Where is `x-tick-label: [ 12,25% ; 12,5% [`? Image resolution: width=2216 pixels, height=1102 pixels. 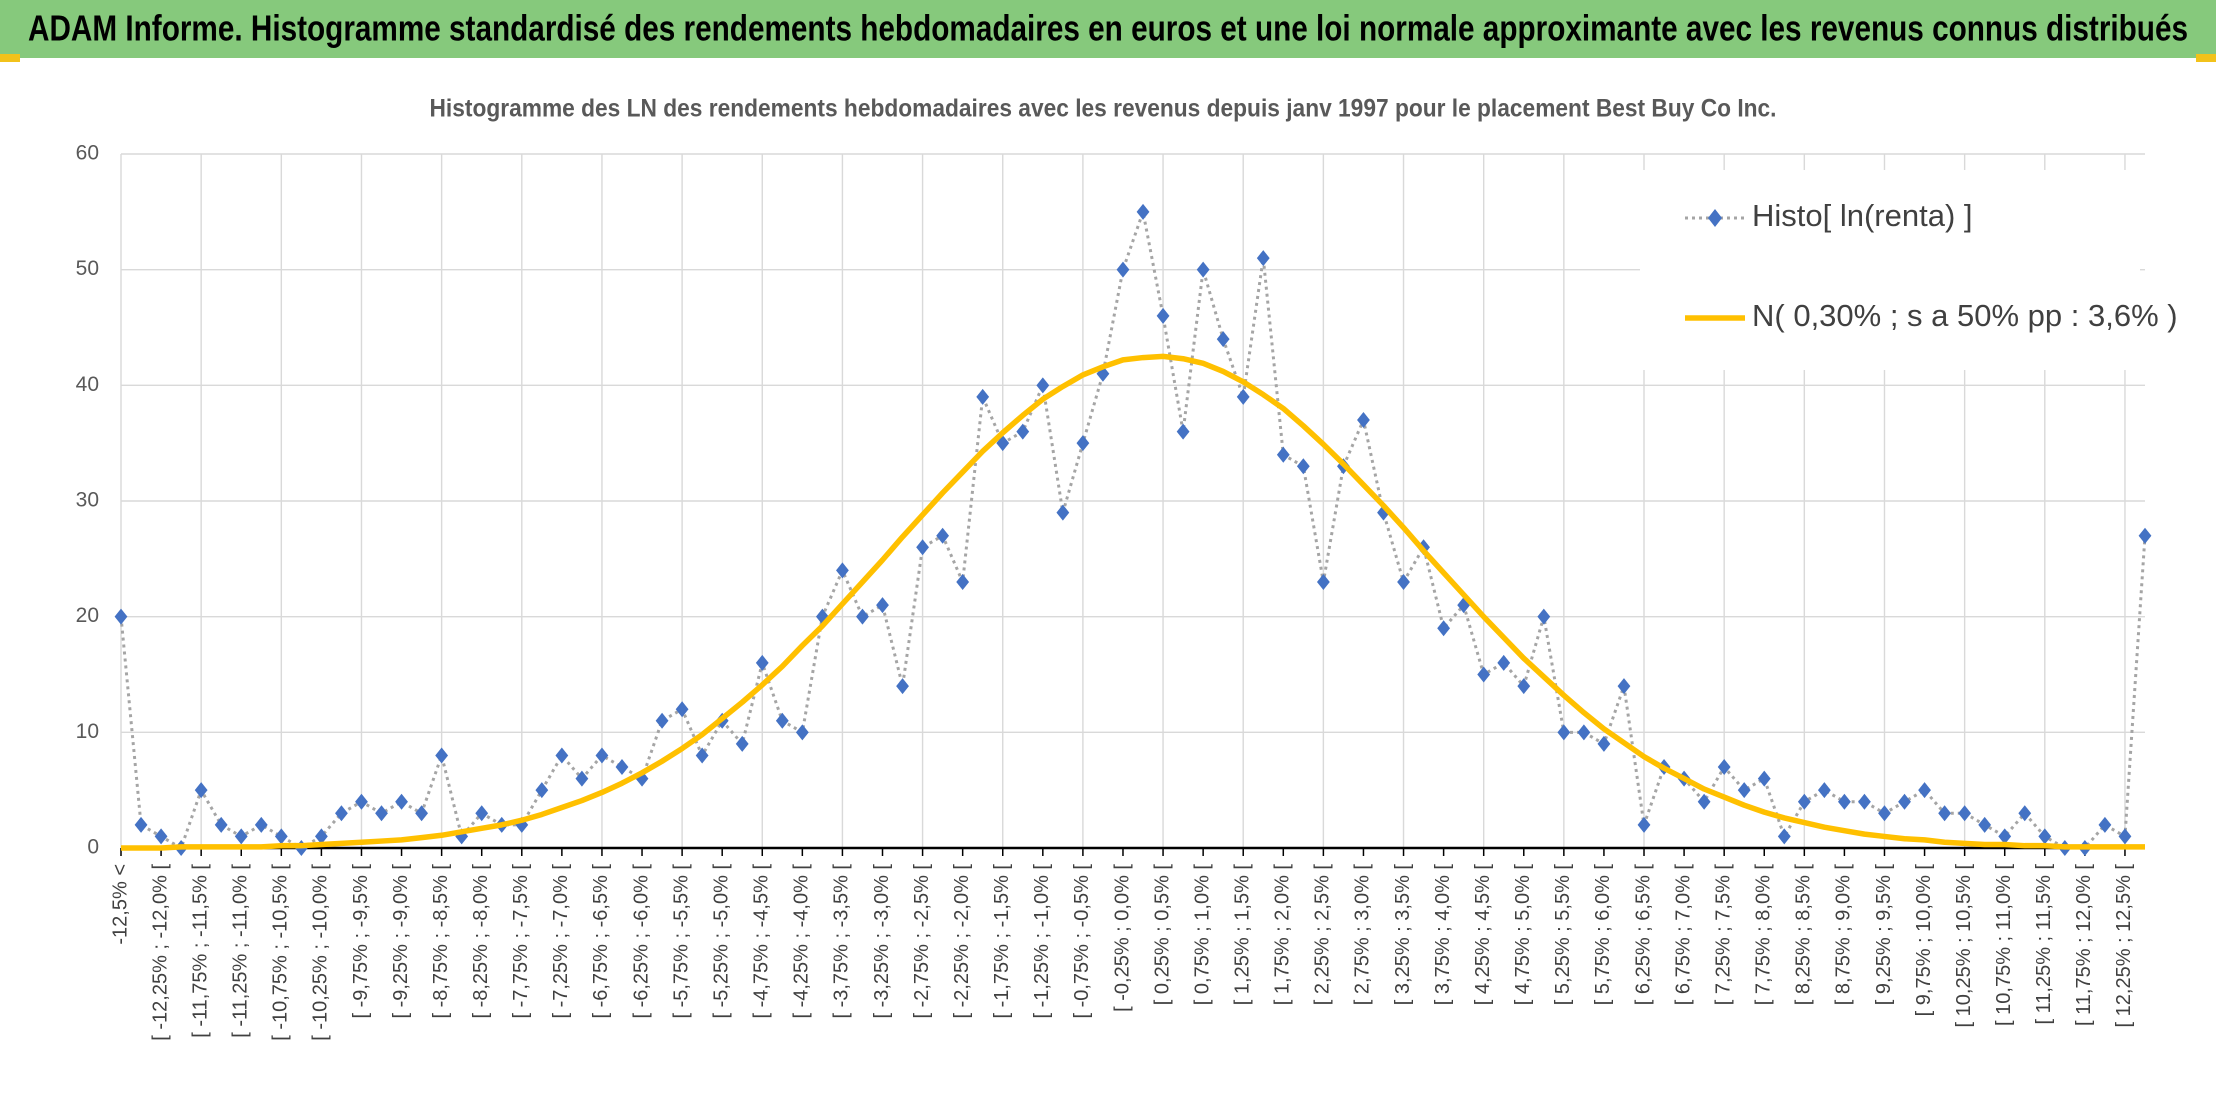
x-tick-label: [ 12,25% ; 12,5% [ is located at coordinates (2124, 946).